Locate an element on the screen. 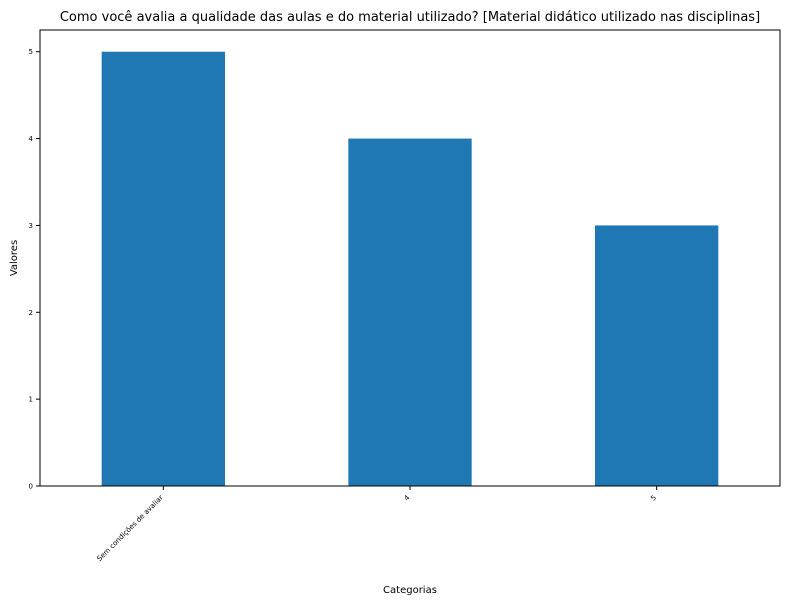  x-tick-label-0: Sem condições de avaliar is located at coordinates (130, 528).